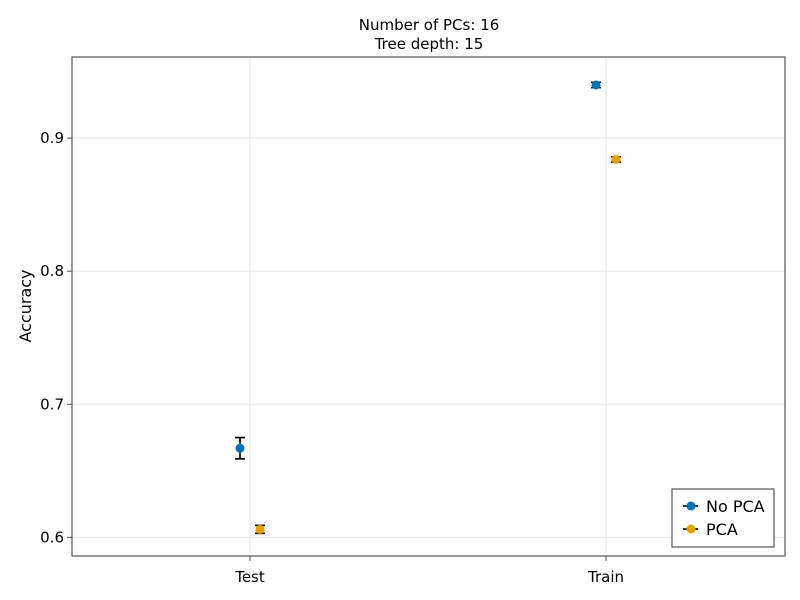  What do you see at coordinates (52, 138) in the screenshot?
I see `y-tick-label: 0.9` at bounding box center [52, 138].